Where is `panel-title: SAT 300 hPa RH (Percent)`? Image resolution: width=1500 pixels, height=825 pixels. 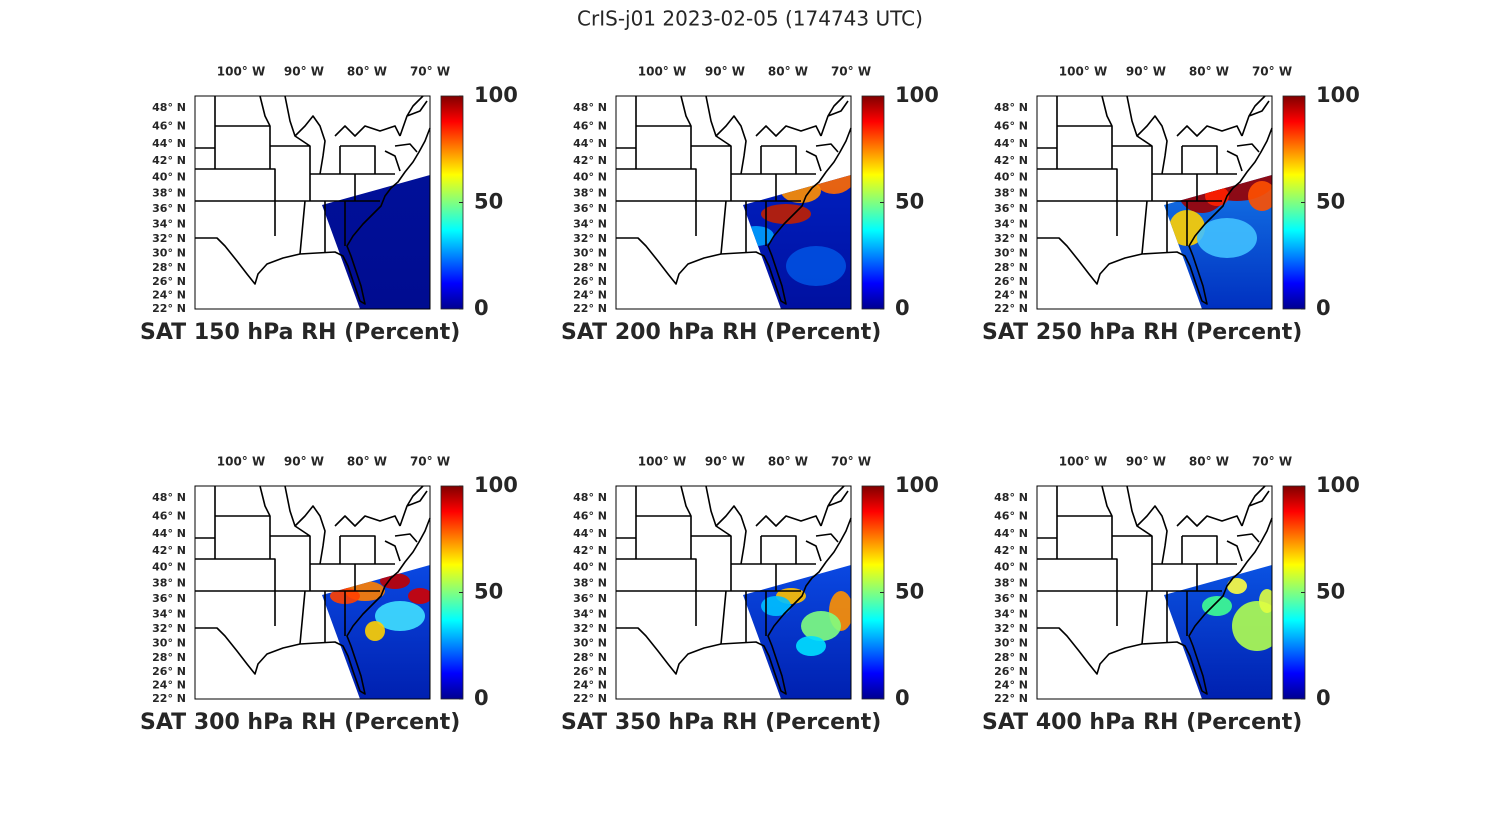
panel-title: SAT 300 hPa RH (Percent) is located at coordinates (300, 722).